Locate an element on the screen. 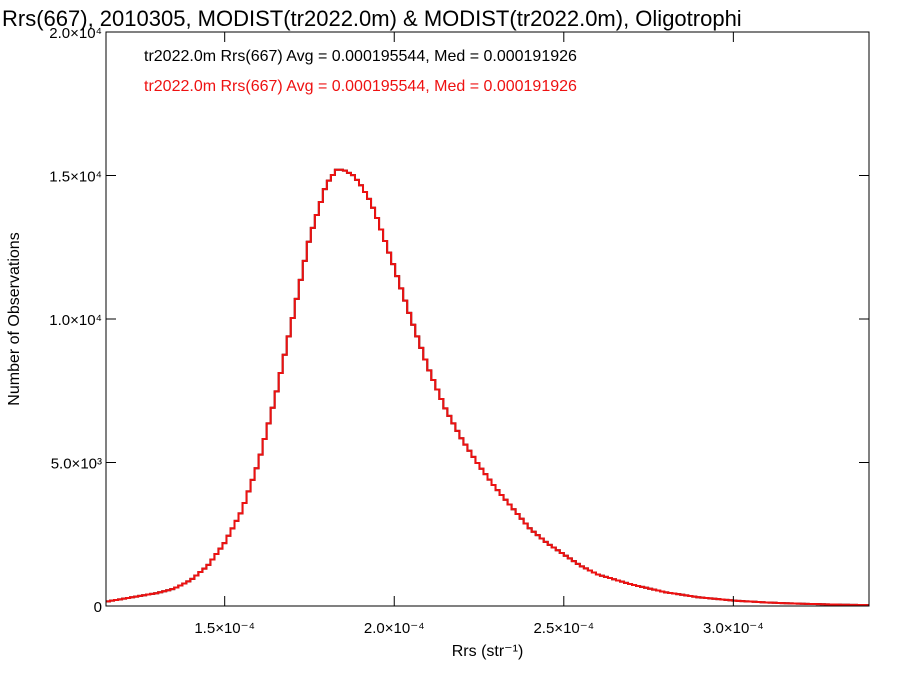 The width and height of the screenshot is (900, 675). y-tick-label: 2.0×10⁴ is located at coordinates (75, 33).